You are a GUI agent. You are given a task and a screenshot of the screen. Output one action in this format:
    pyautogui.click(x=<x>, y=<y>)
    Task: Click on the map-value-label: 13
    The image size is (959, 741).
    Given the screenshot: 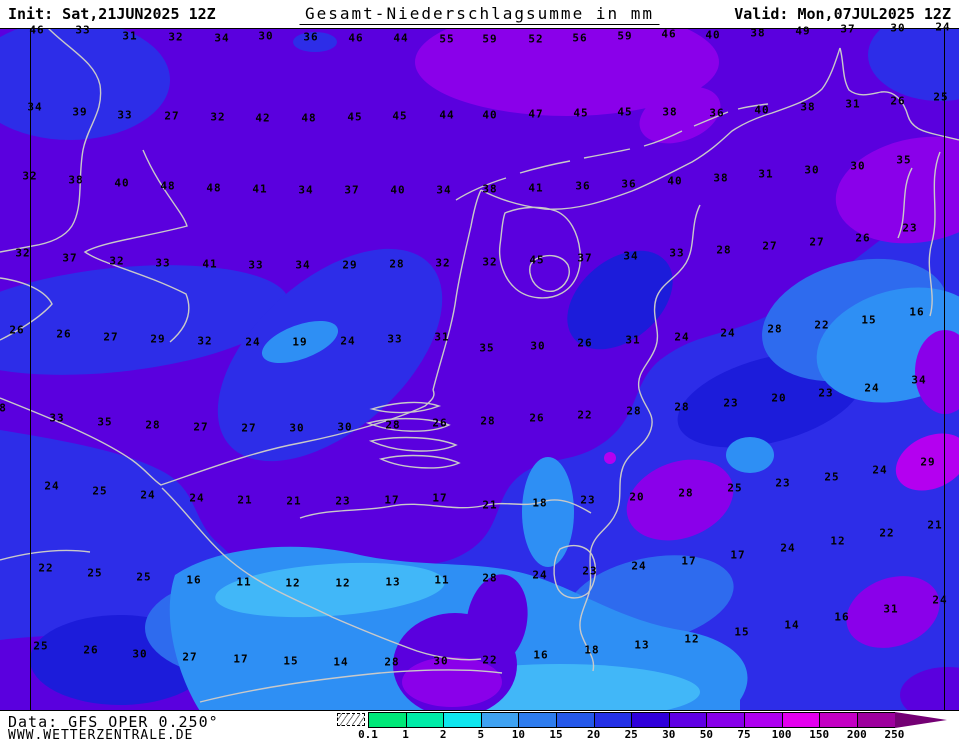 What is the action you would take?
    pyautogui.click(x=393, y=582)
    